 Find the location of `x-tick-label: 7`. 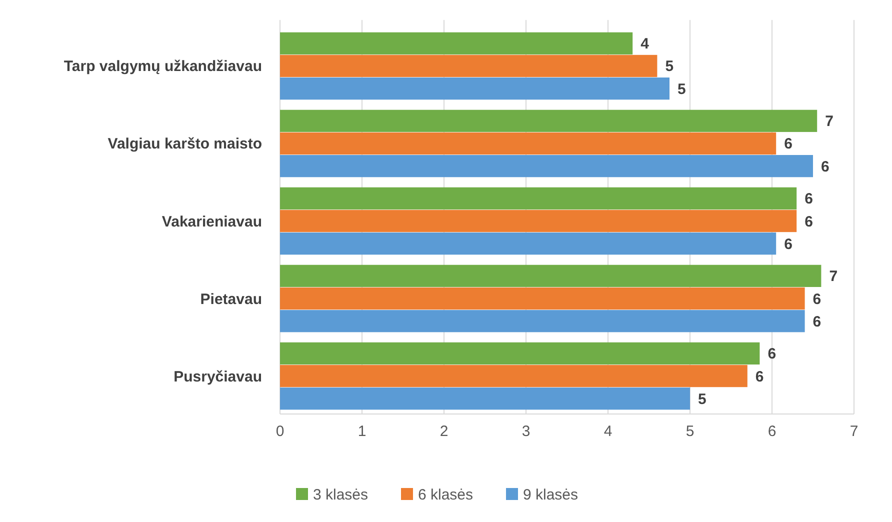

x-tick-label: 7 is located at coordinates (854, 431).